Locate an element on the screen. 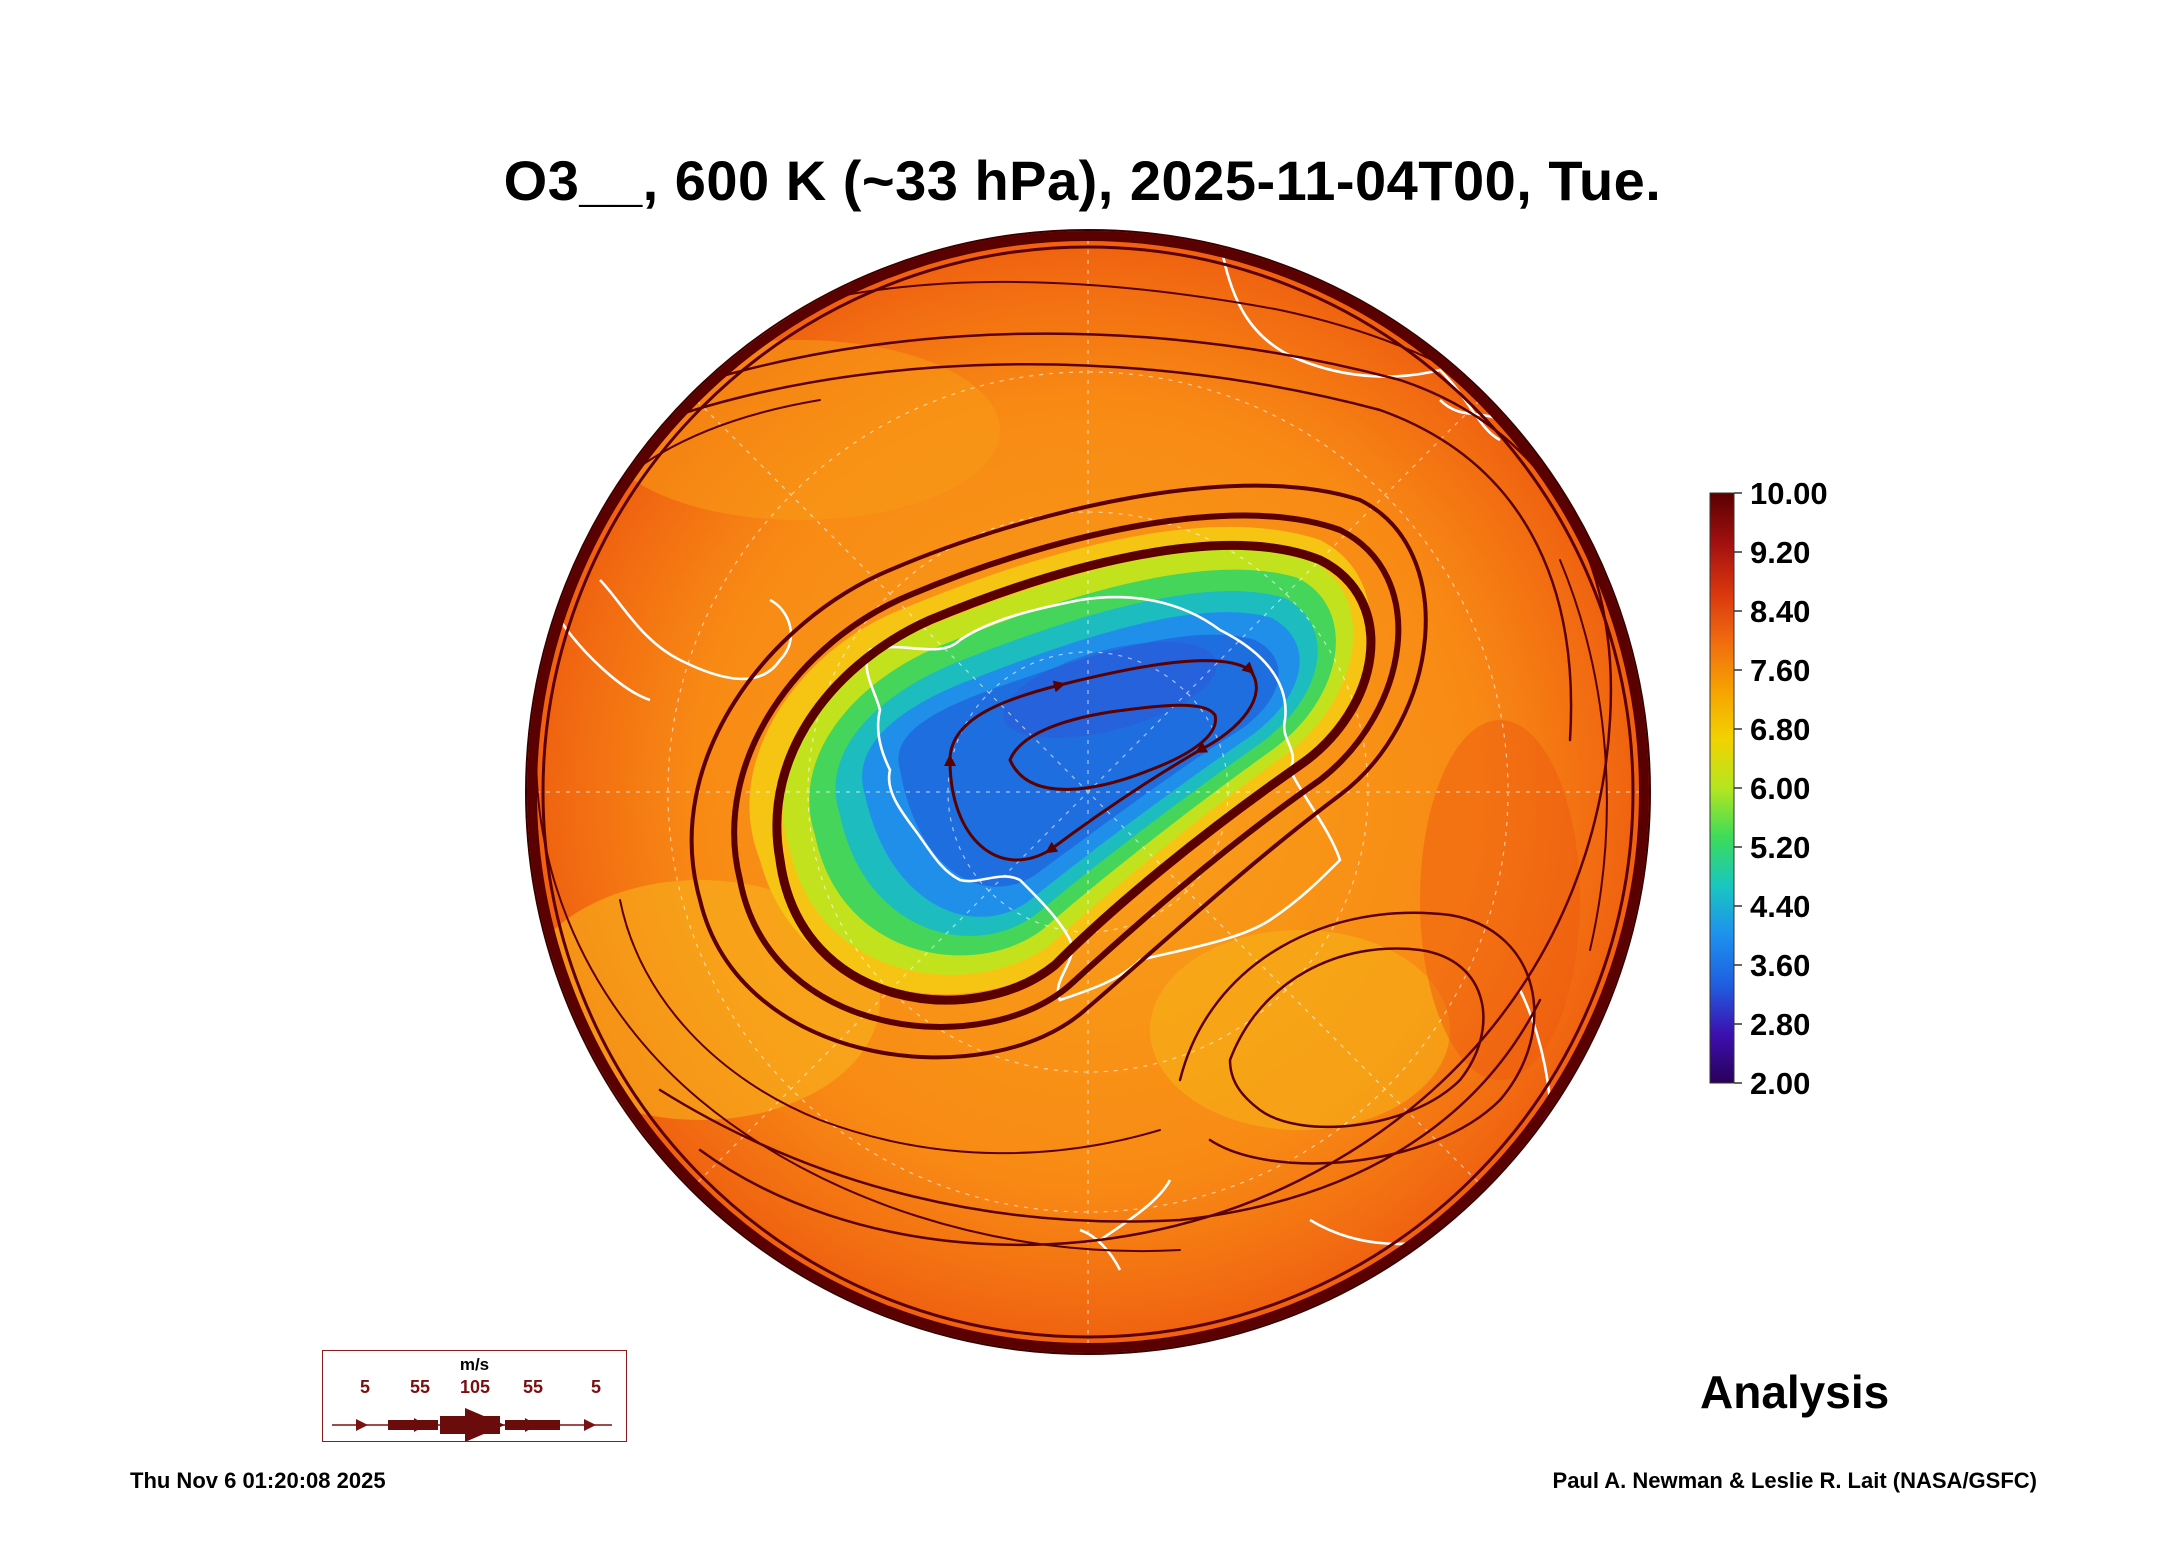  colorbar-label: 6.00 is located at coordinates (1780, 788).